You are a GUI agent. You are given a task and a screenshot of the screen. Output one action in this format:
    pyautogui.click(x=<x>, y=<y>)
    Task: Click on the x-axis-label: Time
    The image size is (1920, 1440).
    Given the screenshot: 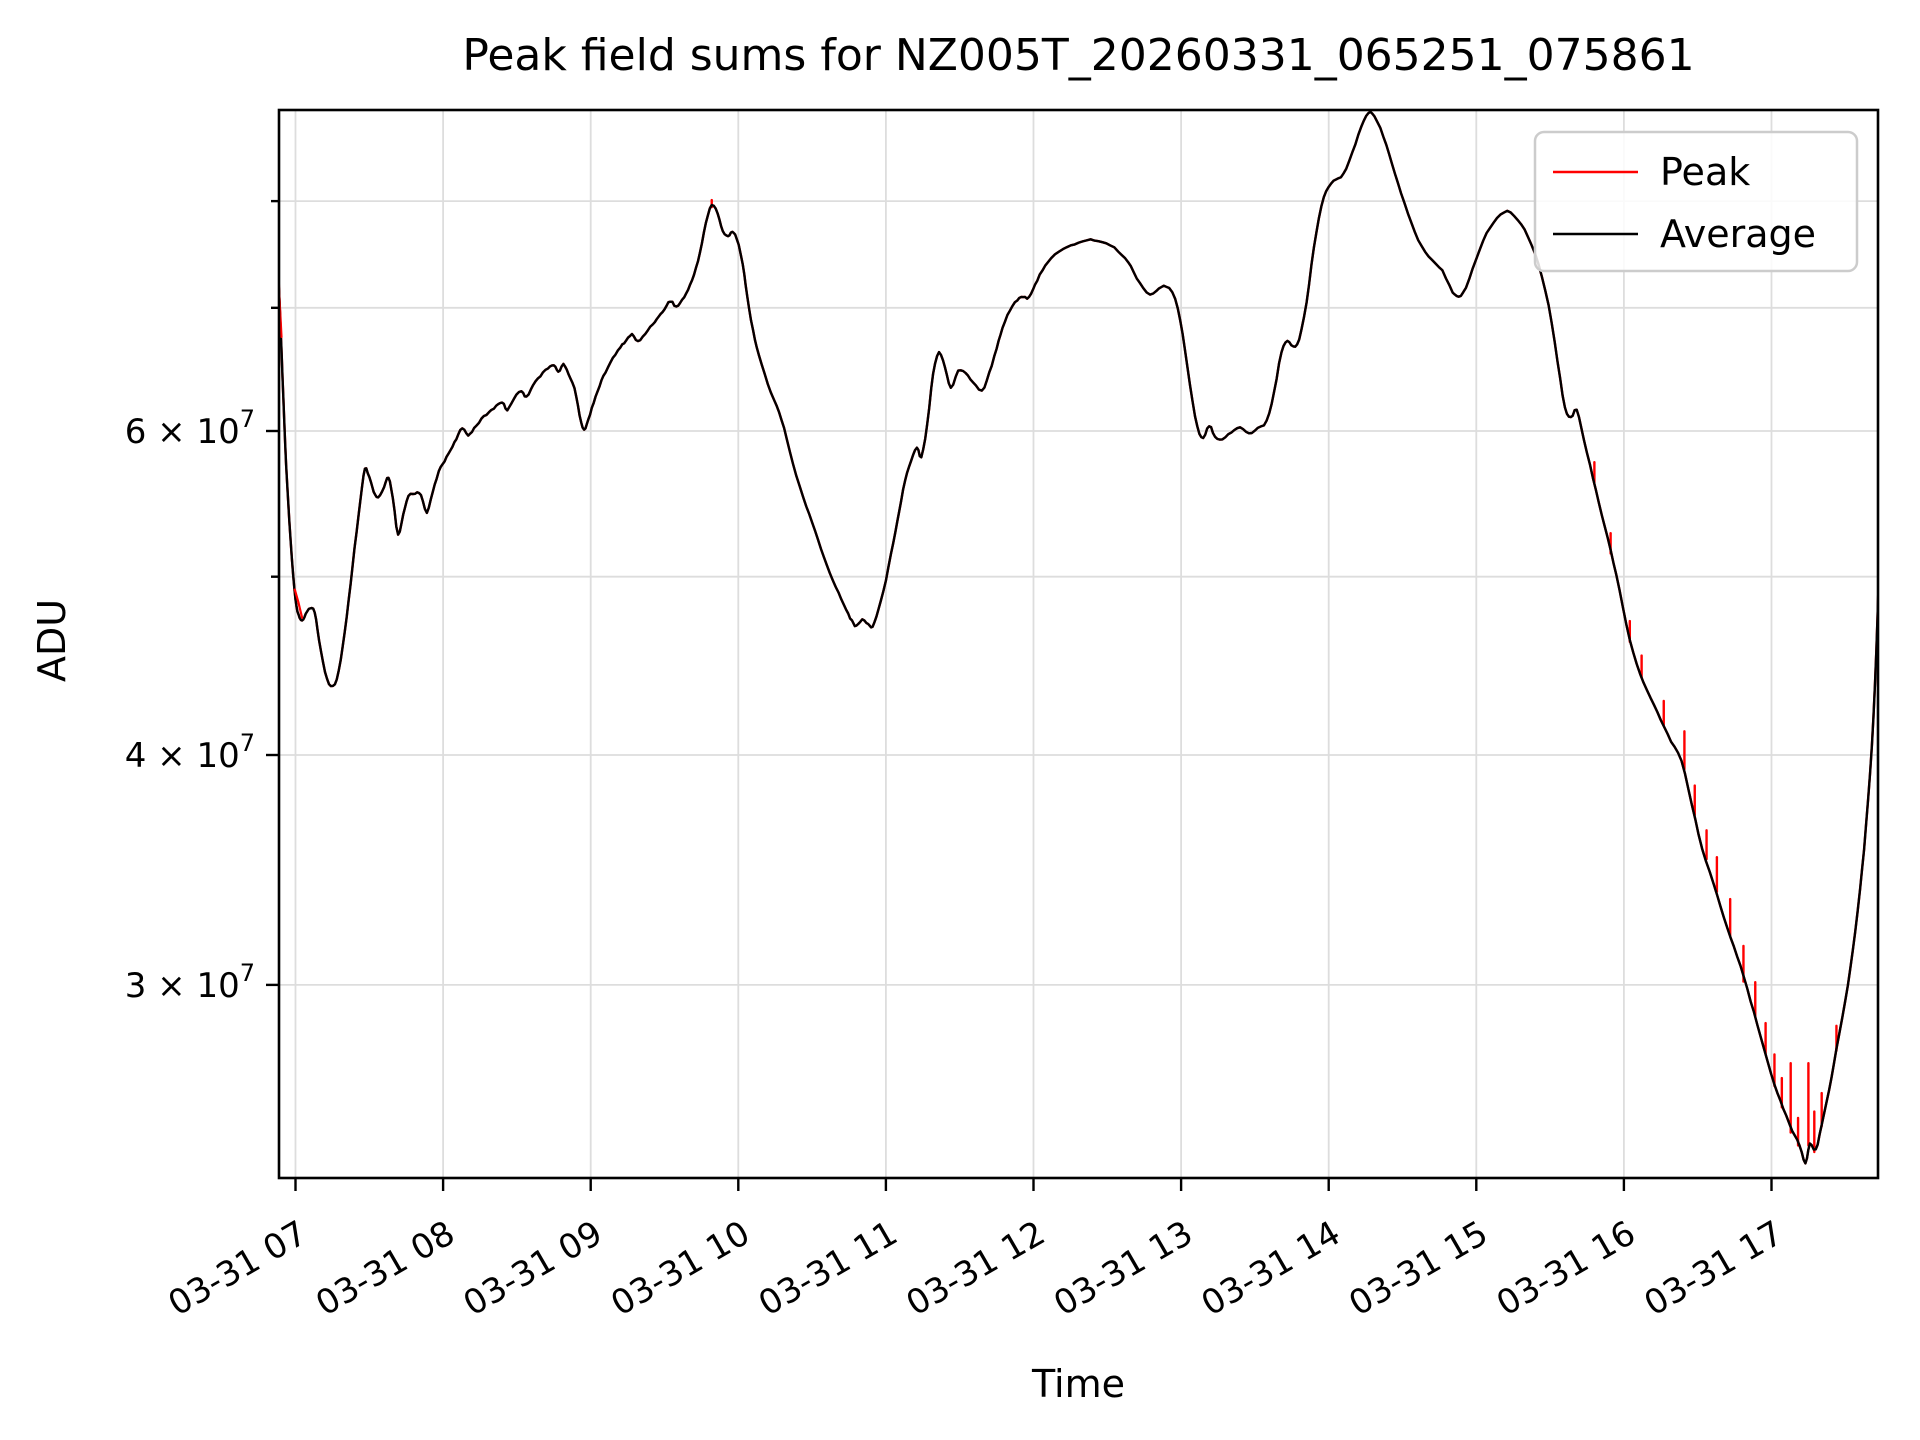 What is the action you would take?
    pyautogui.click(x=1078, y=1384)
    